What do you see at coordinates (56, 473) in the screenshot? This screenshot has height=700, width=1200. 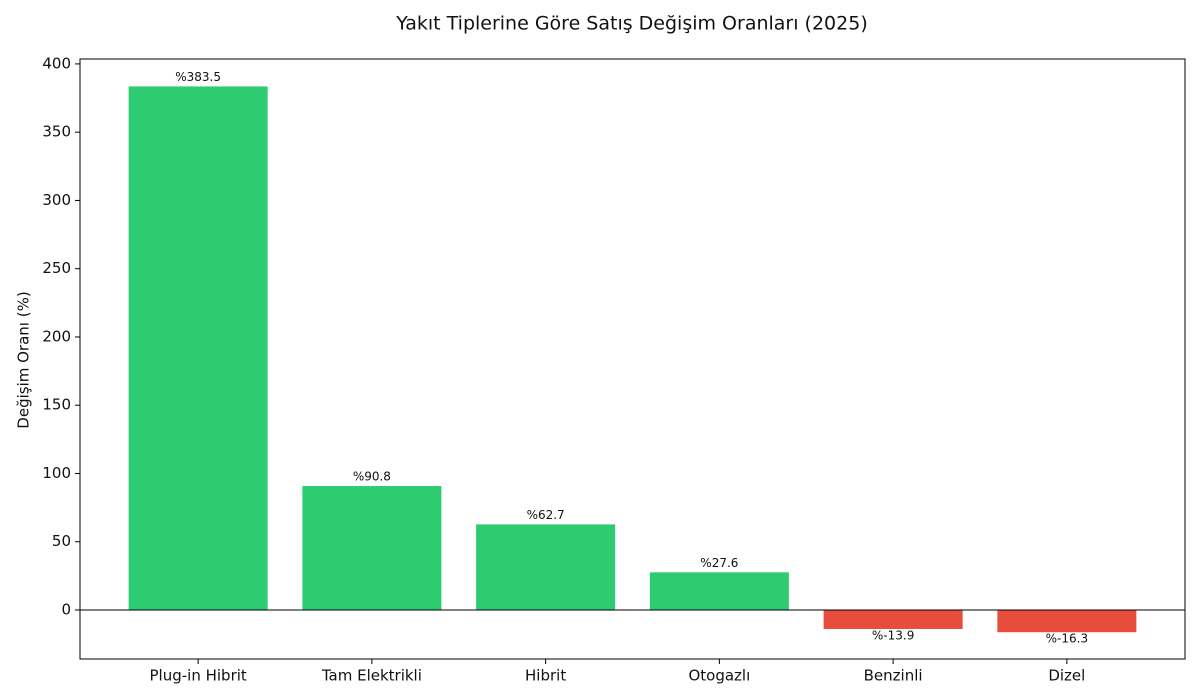 I see `y-tick-label: 100` at bounding box center [56, 473].